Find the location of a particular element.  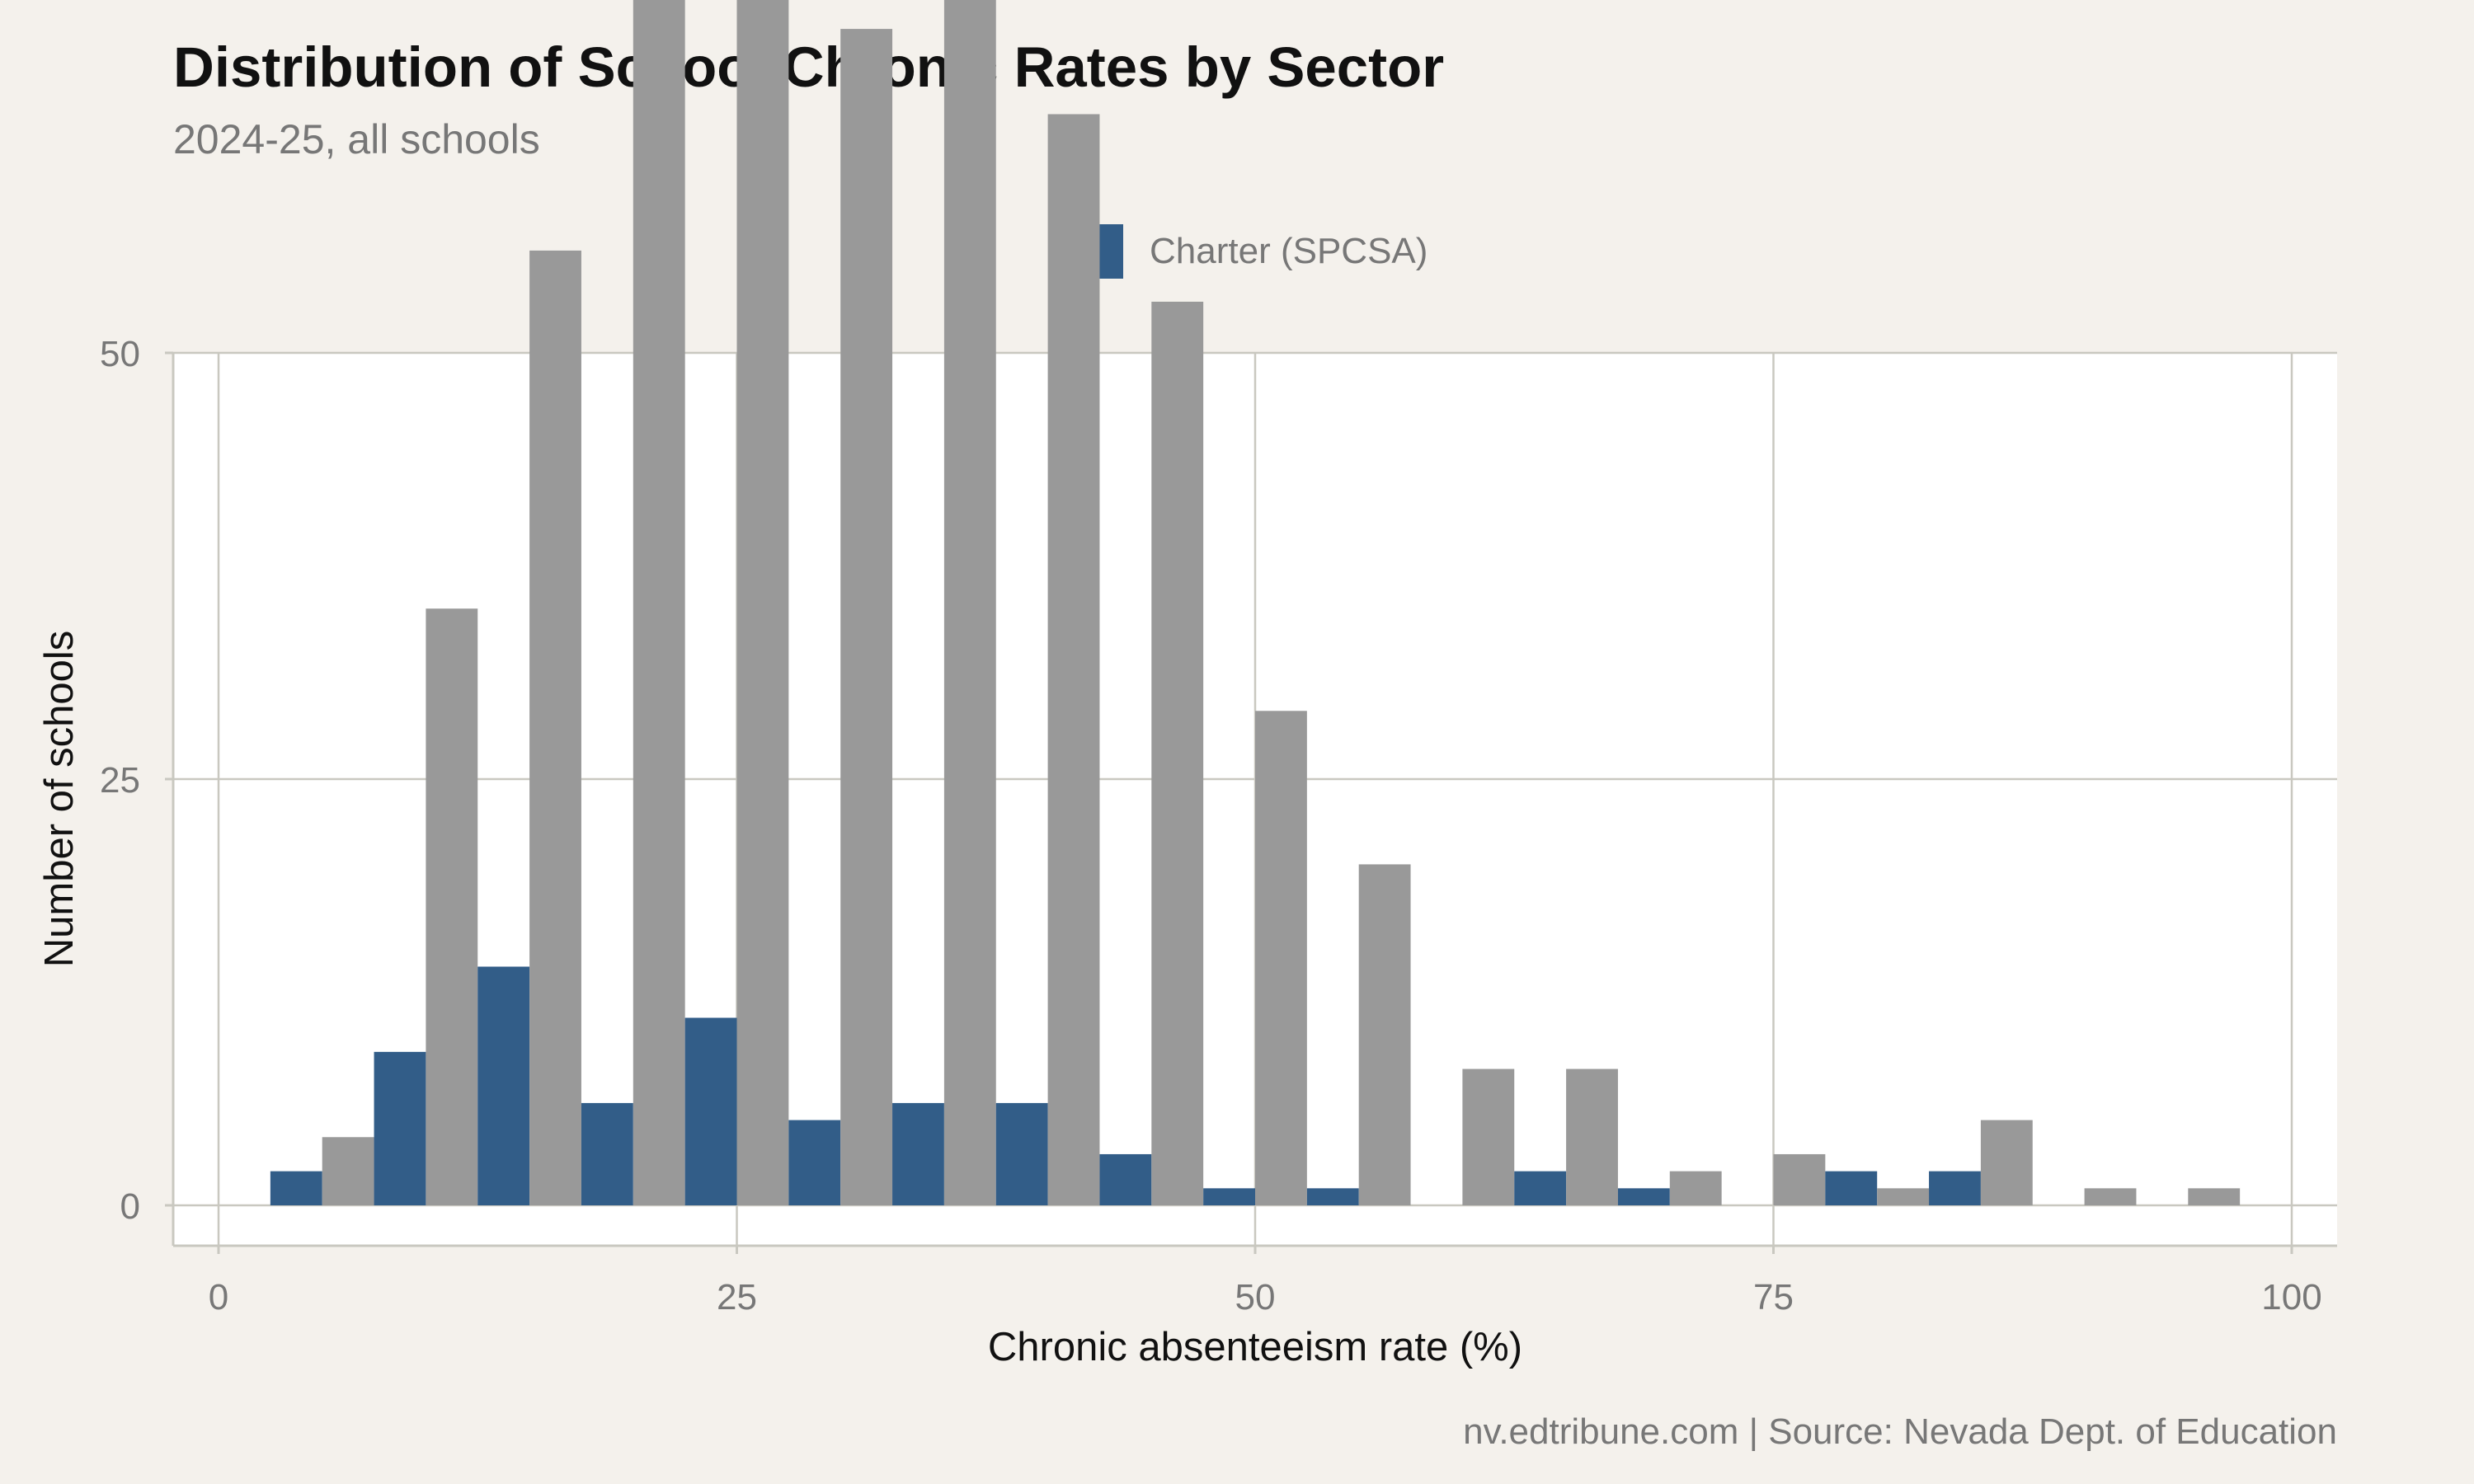

x-tick-label: 25 is located at coordinates (737, 1297).